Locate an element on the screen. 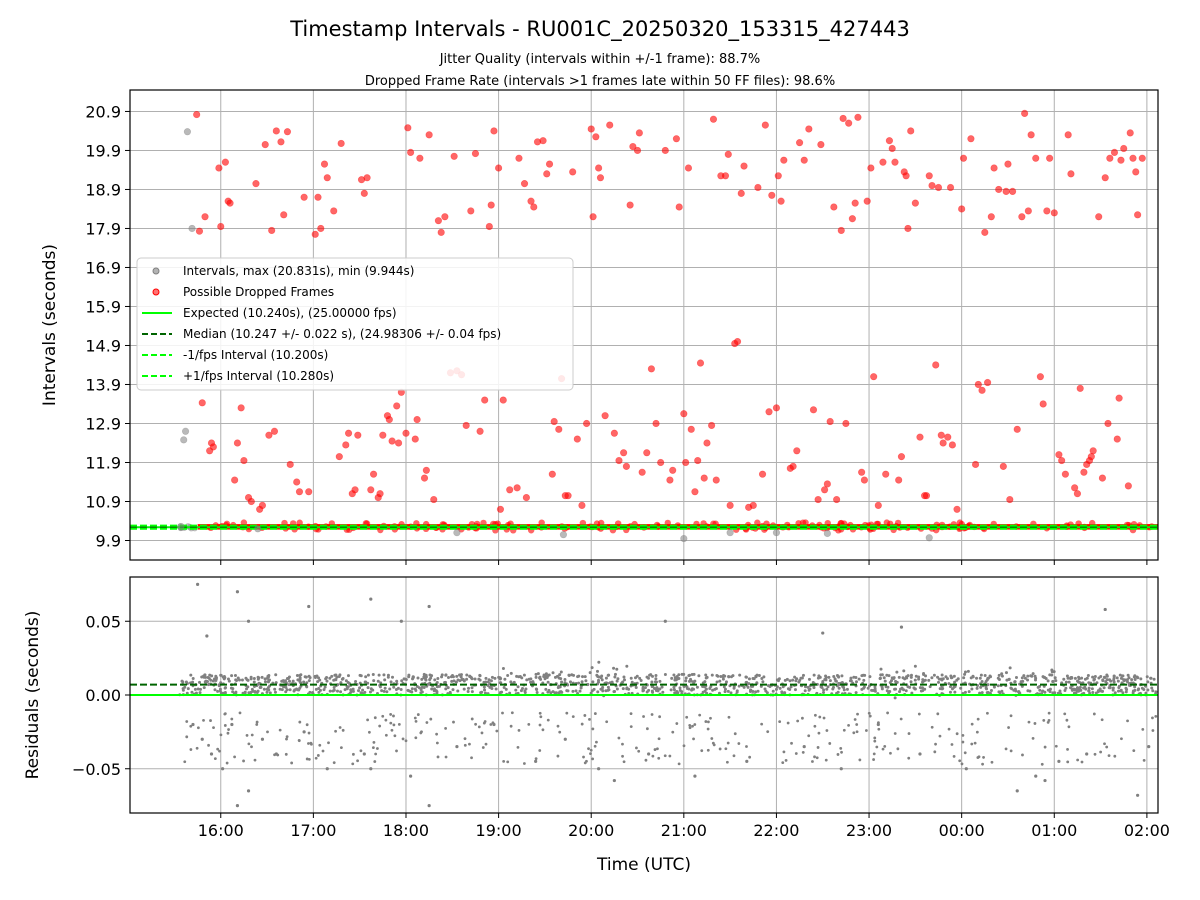 The width and height of the screenshot is (1200, 900). dense-band-point is located at coordinates (299, 522).